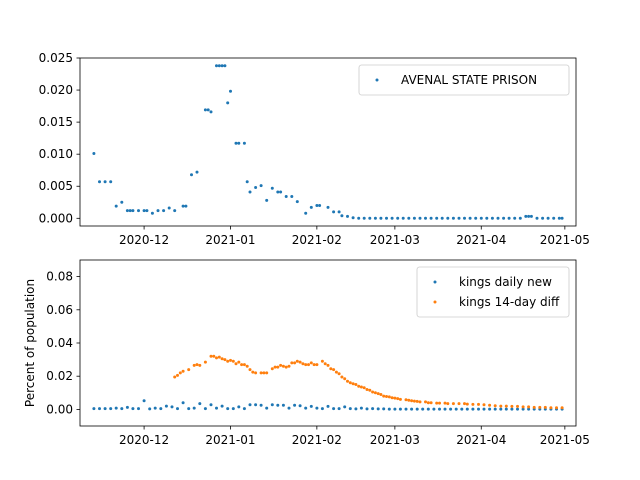 The height and width of the screenshot is (480, 640). Describe the element at coordinates (59, 277) in the screenshot. I see `y-tick-label: 0.08` at that location.